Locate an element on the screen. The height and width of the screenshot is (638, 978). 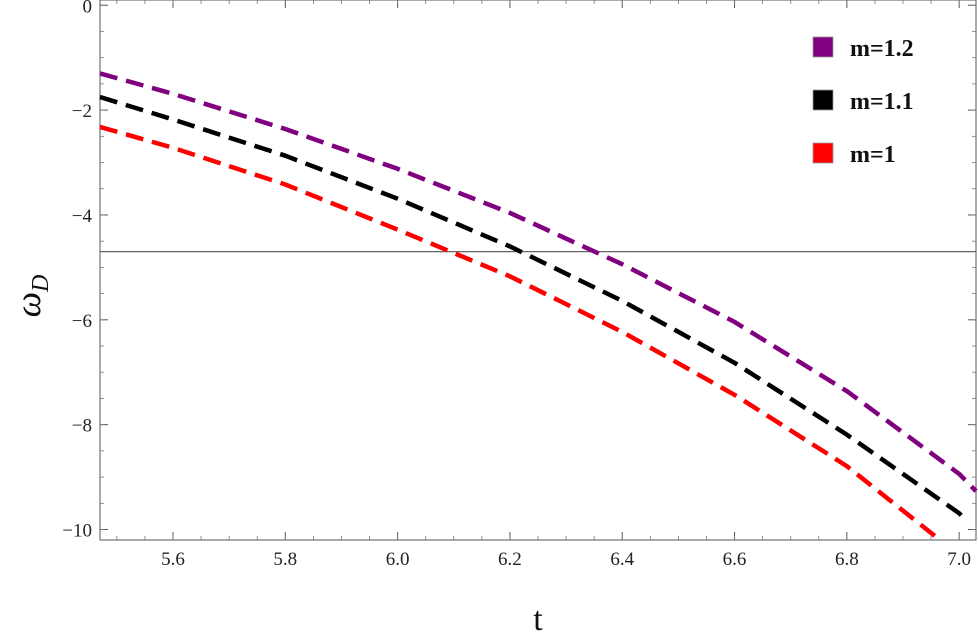
legend-label: m=1.2 is located at coordinates (882, 49).